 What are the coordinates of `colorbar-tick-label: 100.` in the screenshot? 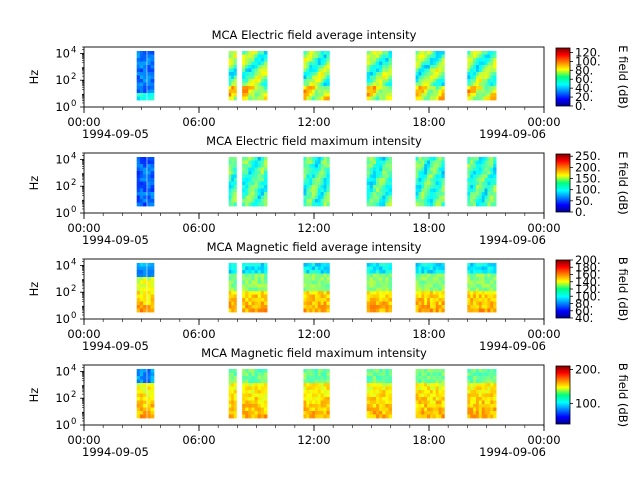 It's located at (588, 61).